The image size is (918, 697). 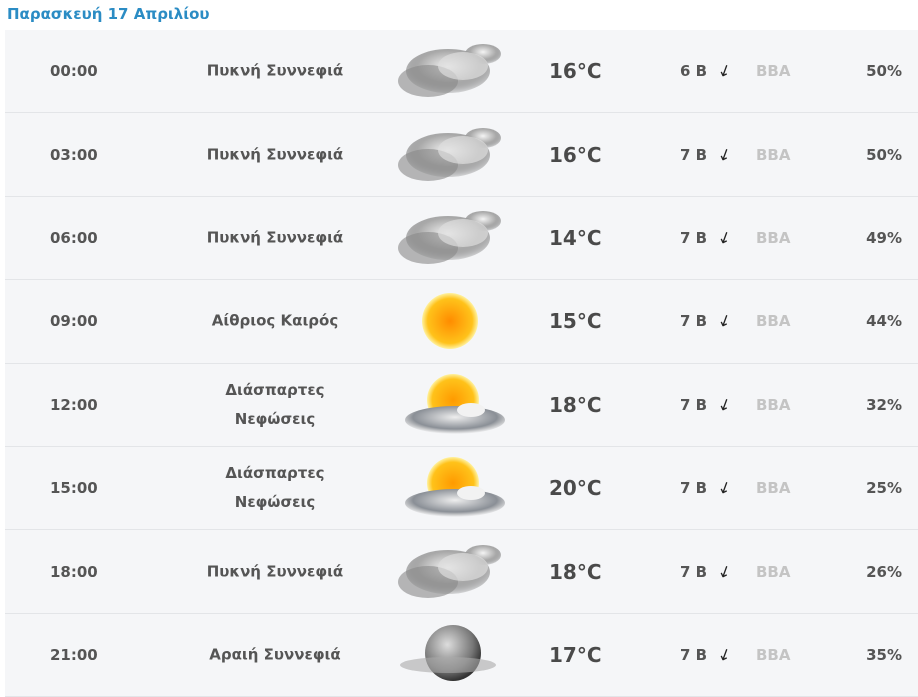 I want to click on time: 12:00, so click(x=74, y=404).